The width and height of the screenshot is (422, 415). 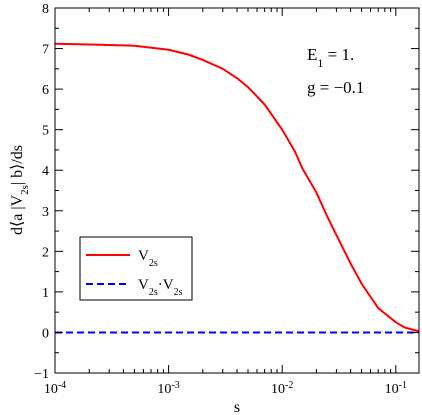 What do you see at coordinates (45, 9) in the screenshot?
I see `y-tick-label: 8` at bounding box center [45, 9].